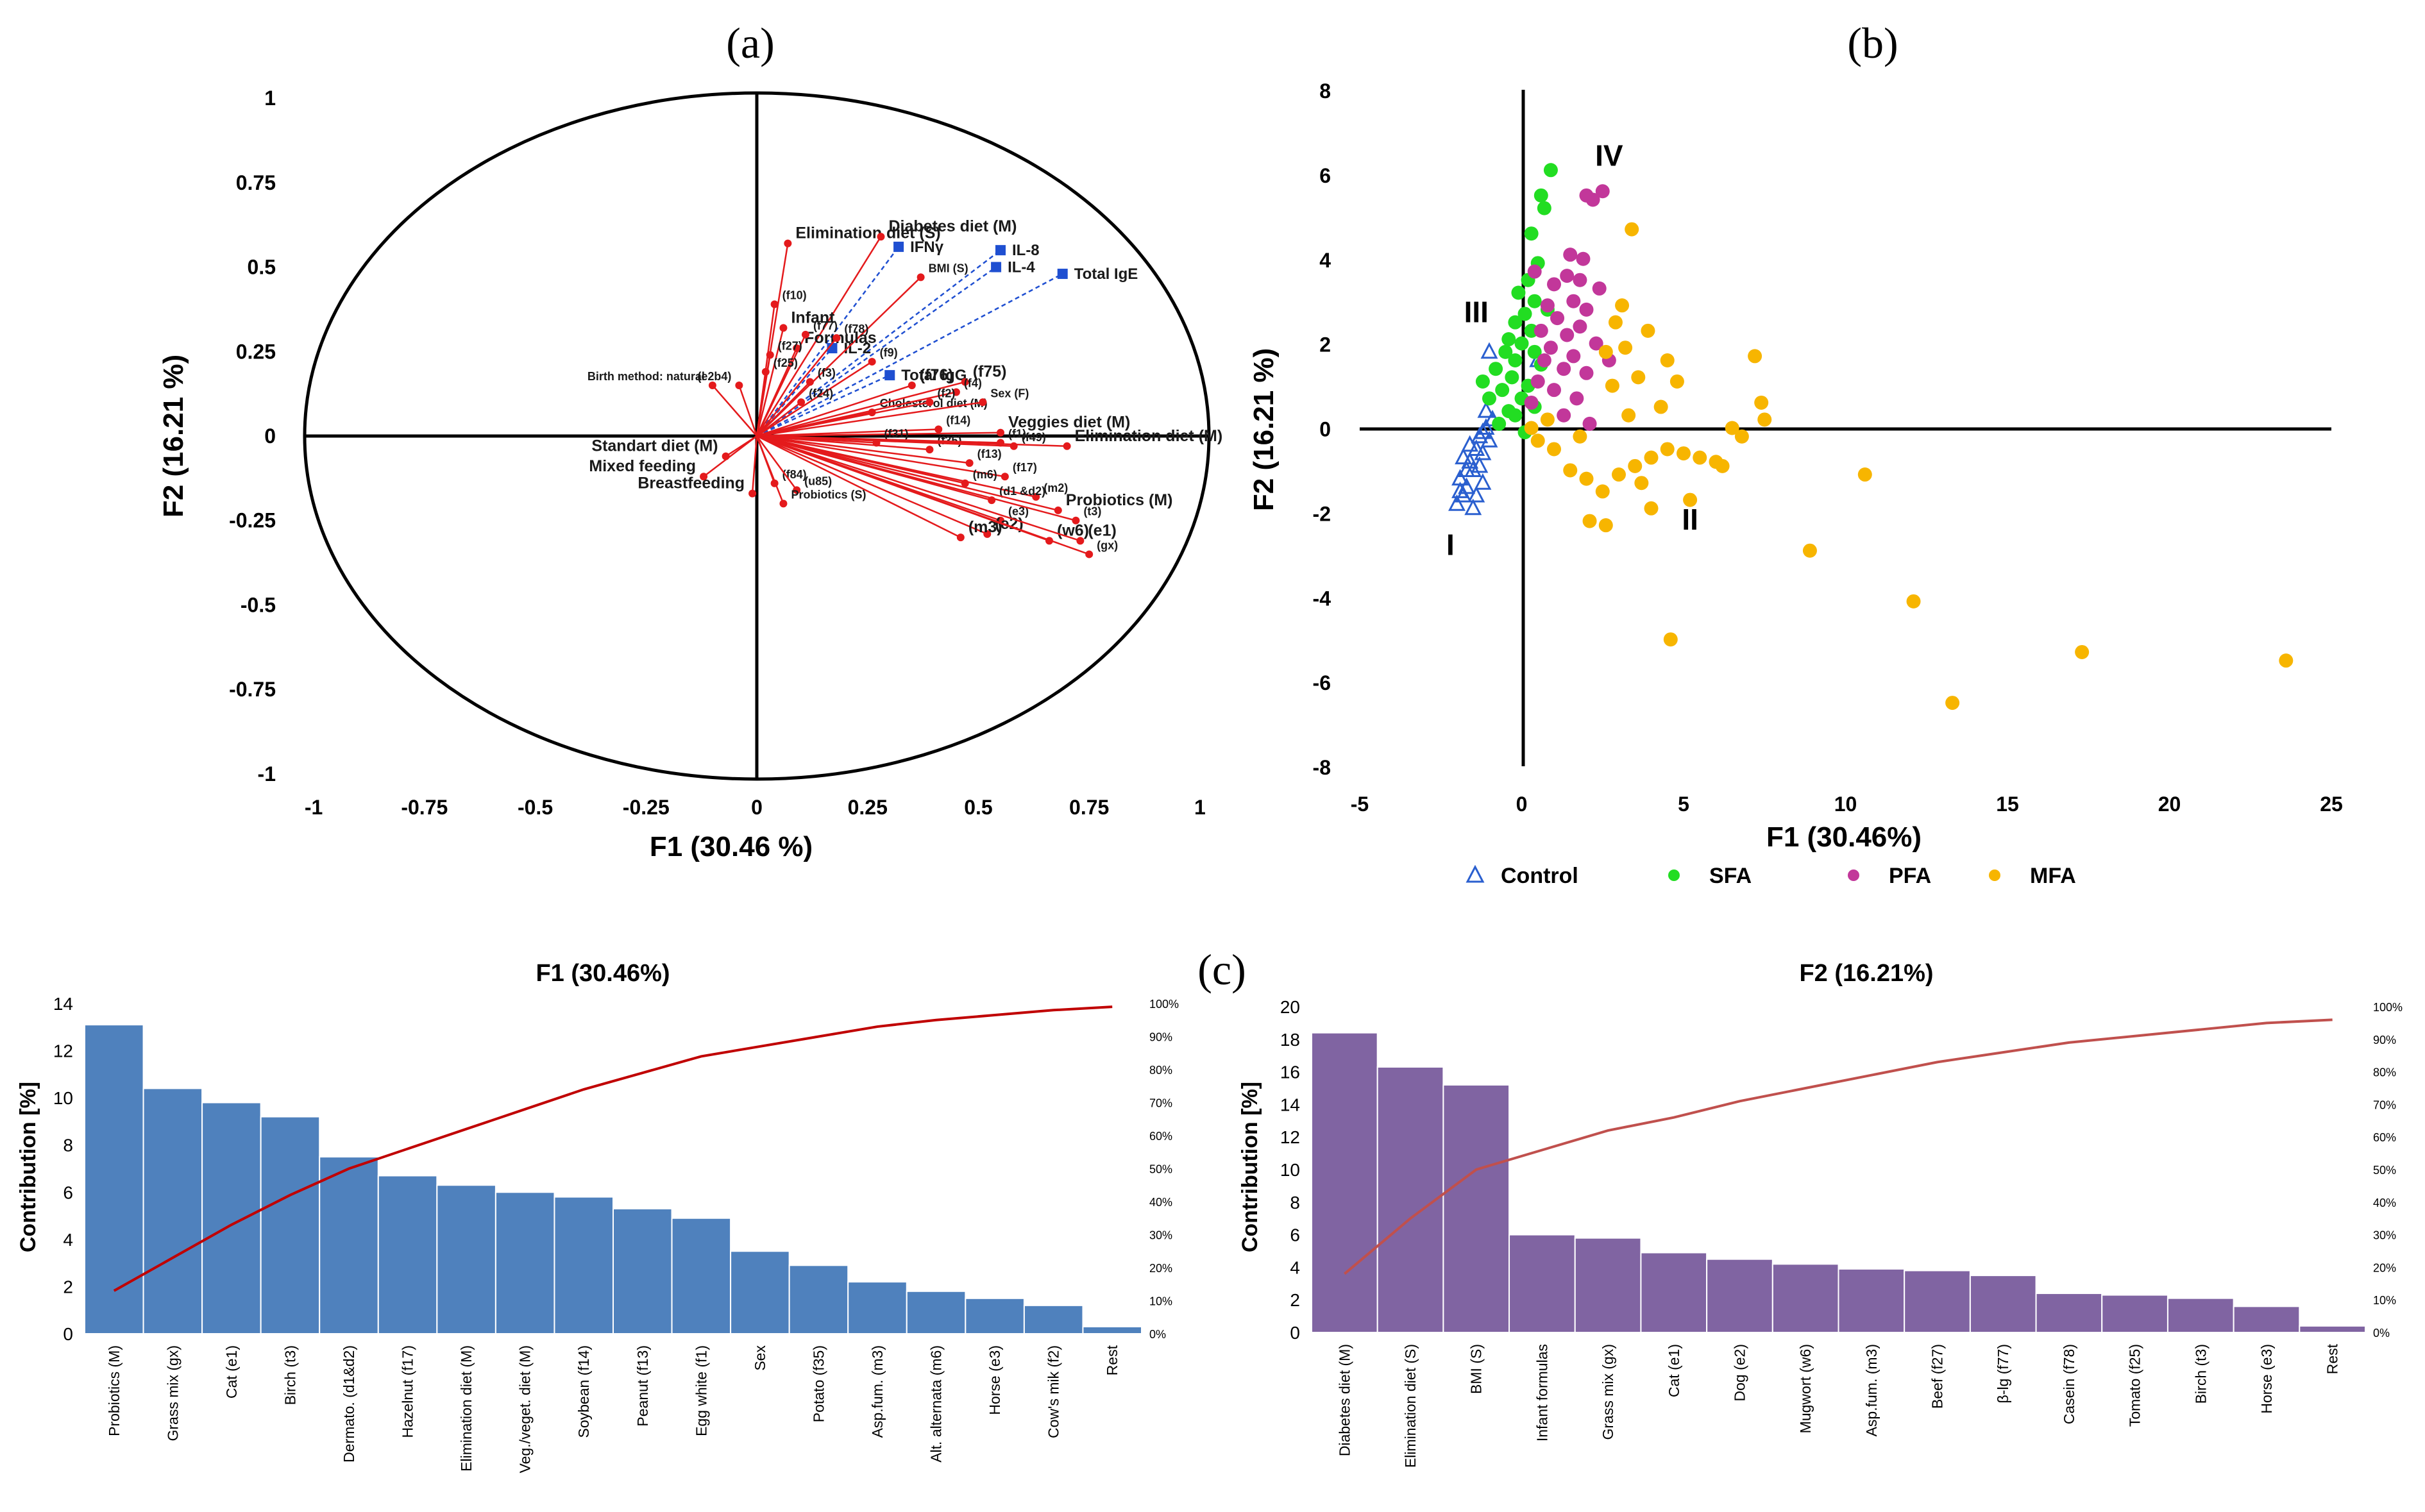 The image size is (2425, 1512). Describe the element at coordinates (714, 376) in the screenshot. I see `active-label: (e2b4)` at that location.